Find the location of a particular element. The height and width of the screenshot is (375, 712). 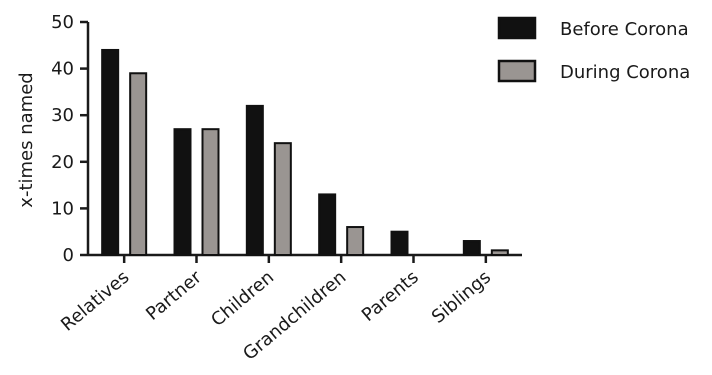

y-axis-title: x-times named is located at coordinates (26, 139).